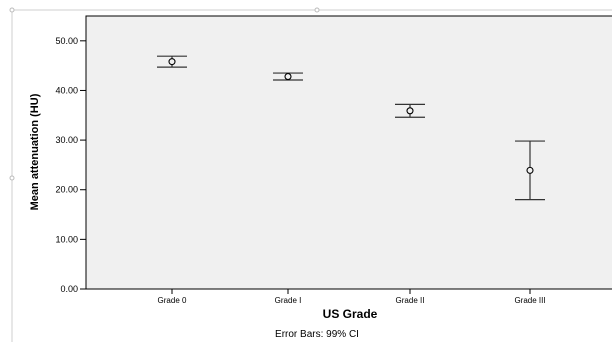 The image size is (612, 342). Describe the element at coordinates (172, 300) in the screenshot. I see `x-tick-label: Grade 0` at that location.